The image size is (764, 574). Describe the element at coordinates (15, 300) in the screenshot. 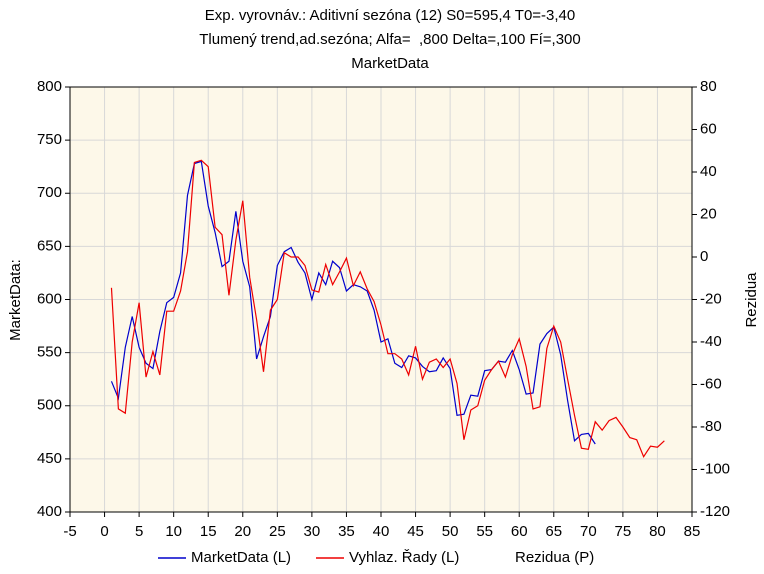

I see `y-axis-label: MarketData:` at that location.